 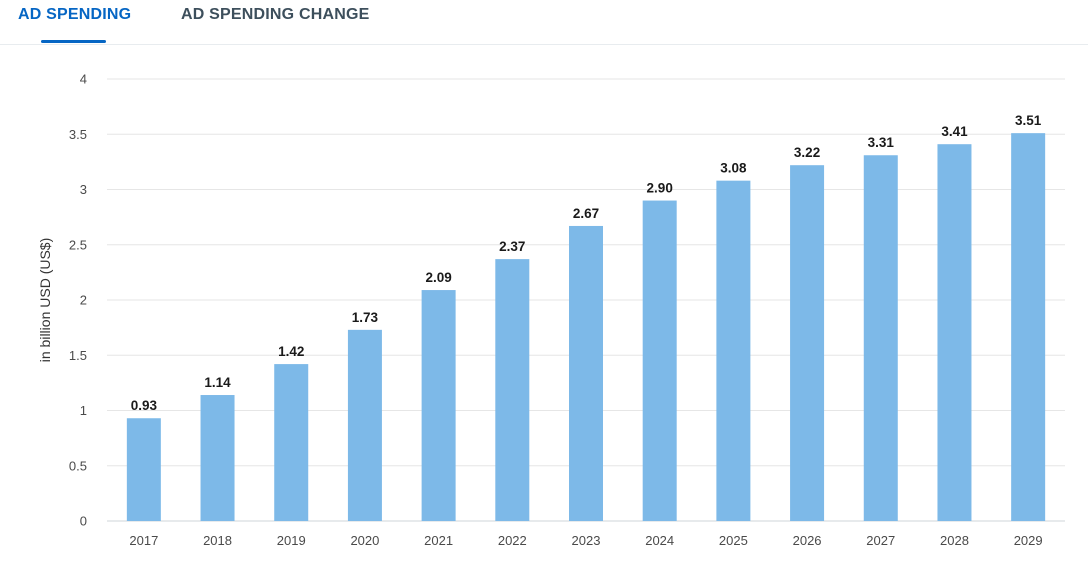 I want to click on y-axis-title: in billion USD (US$), so click(x=45, y=300).